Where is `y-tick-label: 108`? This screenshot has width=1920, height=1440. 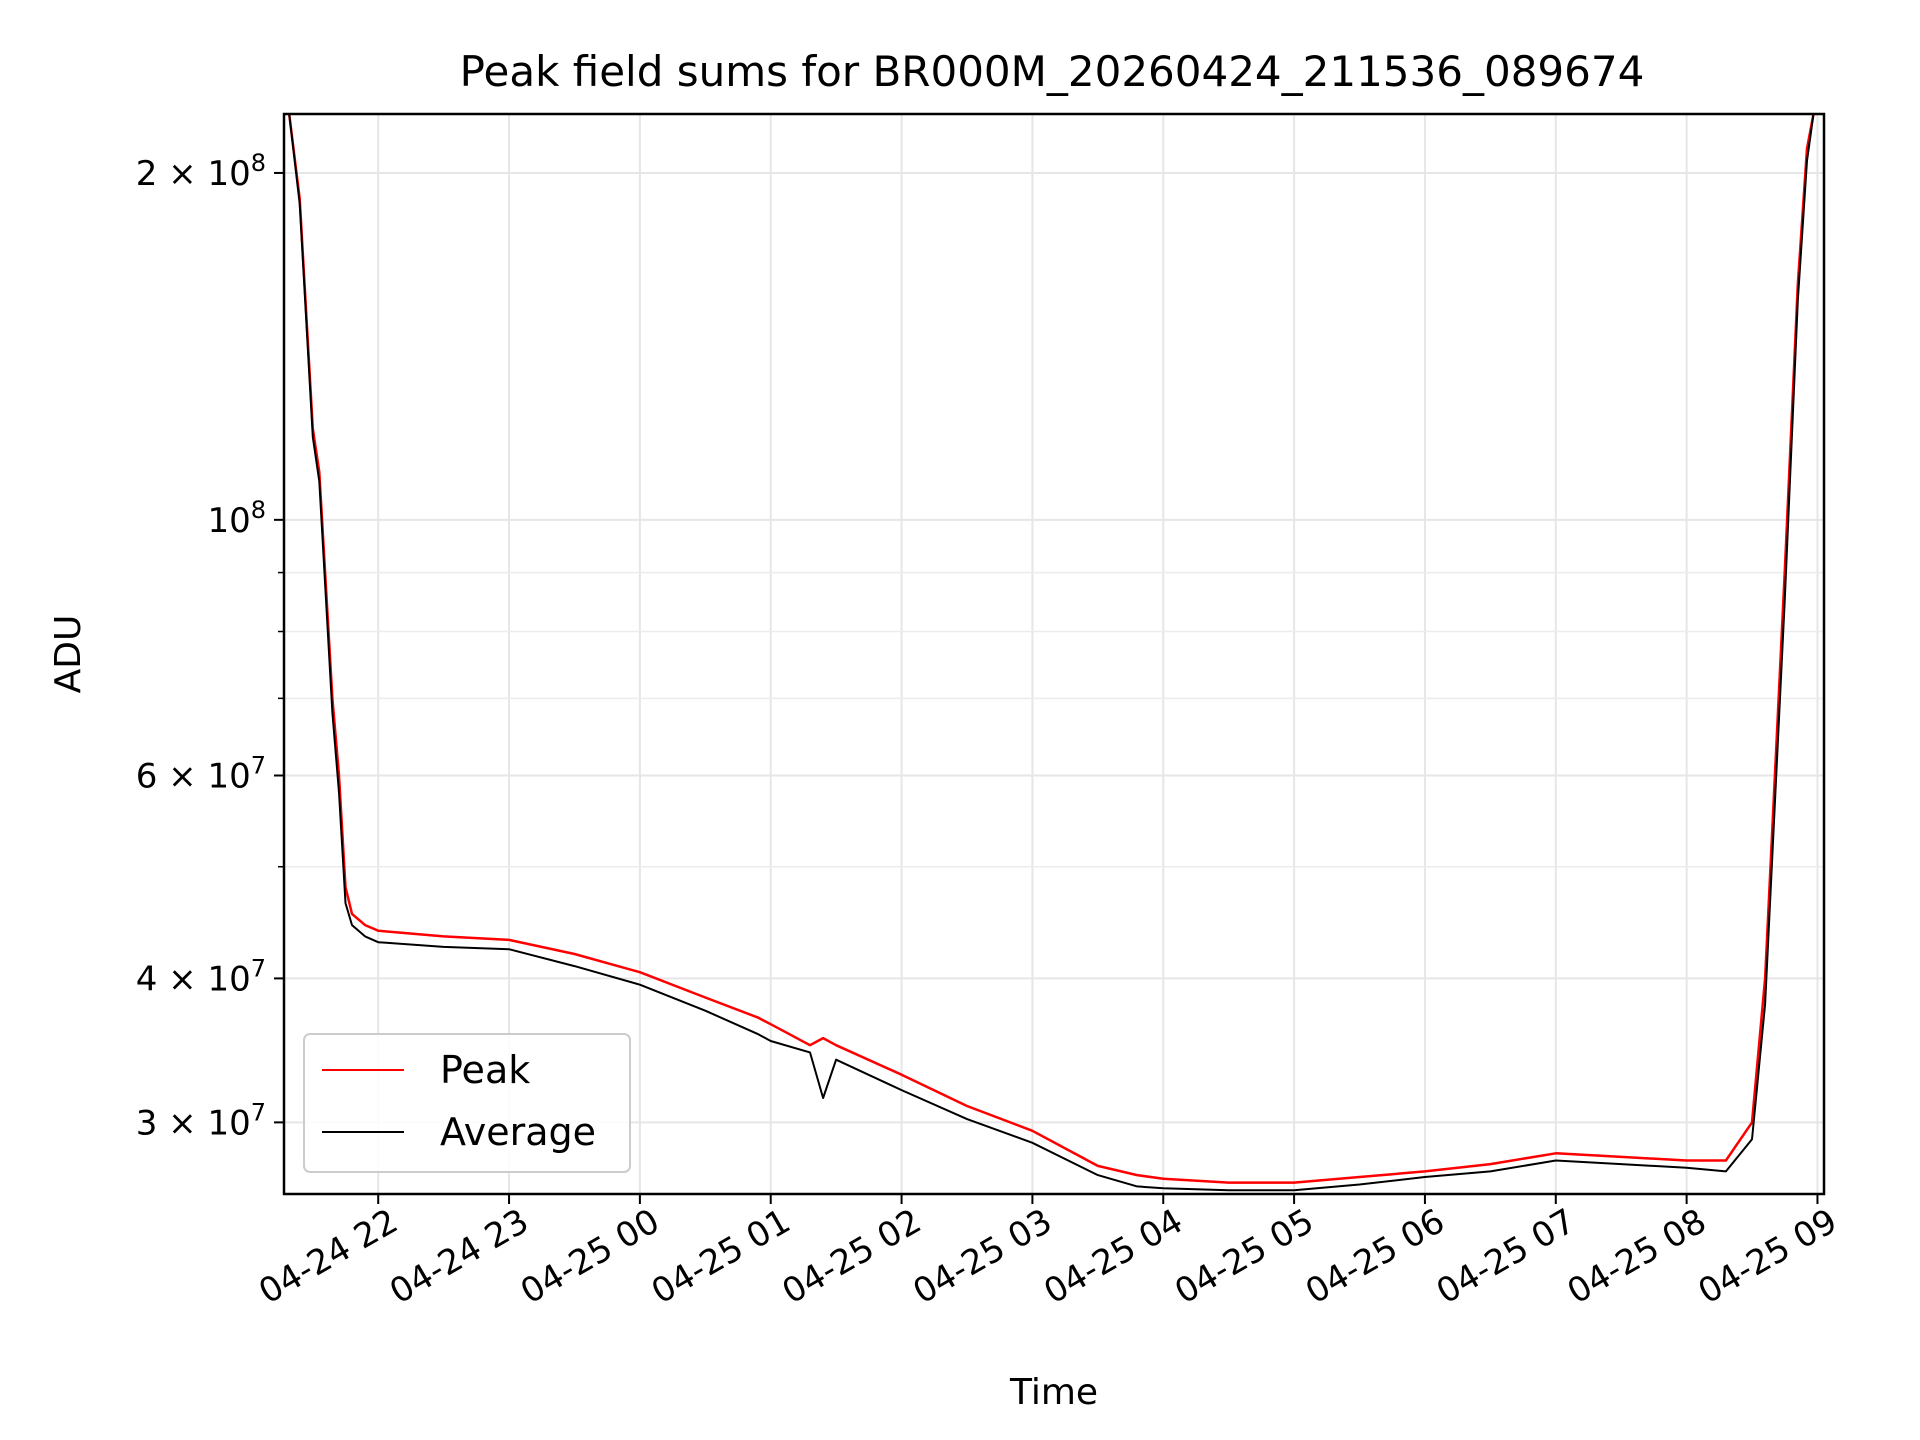 y-tick-label: 108 is located at coordinates (236, 518).